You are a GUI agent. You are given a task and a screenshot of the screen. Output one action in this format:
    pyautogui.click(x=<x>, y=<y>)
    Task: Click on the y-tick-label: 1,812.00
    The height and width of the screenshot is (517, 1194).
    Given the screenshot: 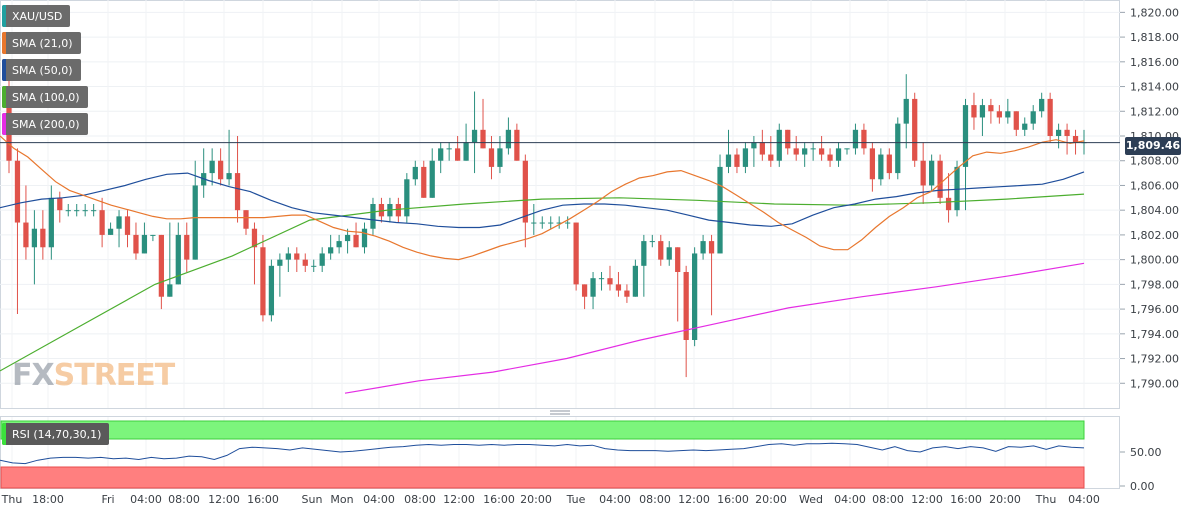 What is the action you would take?
    pyautogui.click(x=1154, y=111)
    